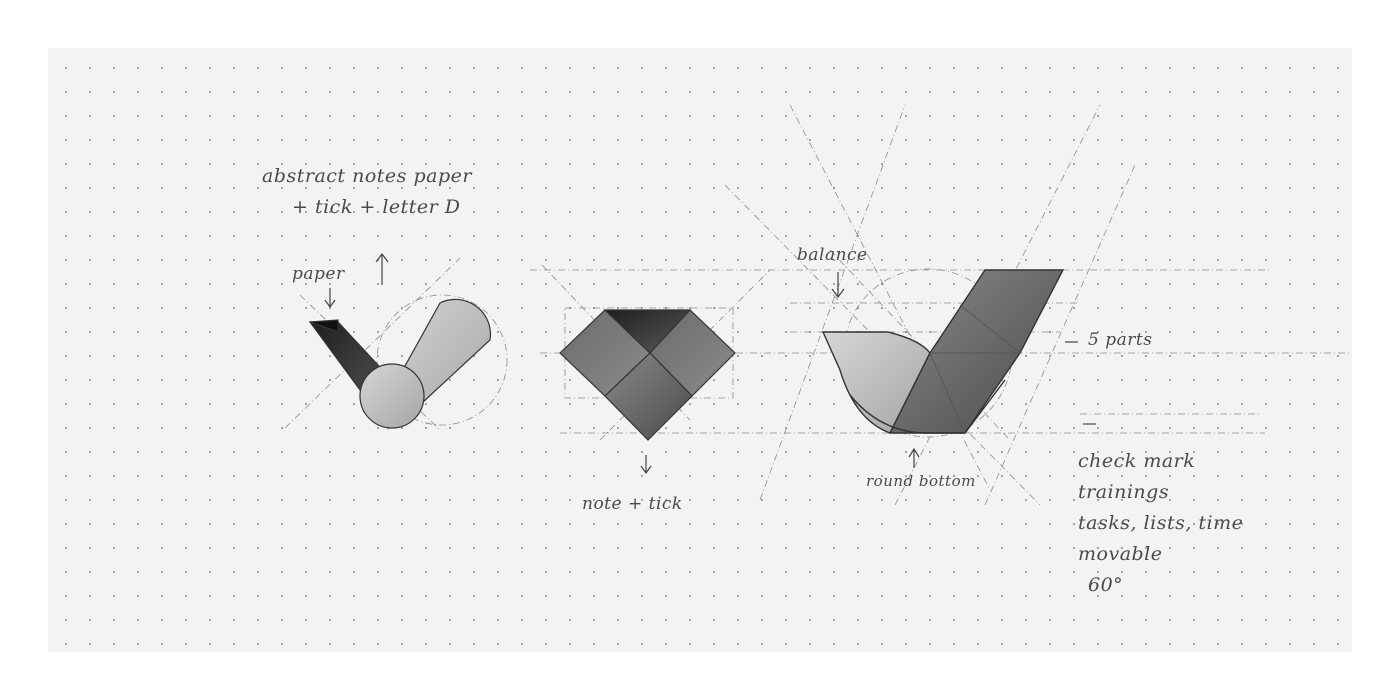 The image size is (1400, 700). Describe the element at coordinates (1120, 340) in the screenshot. I see `parts-note: 5 parts` at that location.